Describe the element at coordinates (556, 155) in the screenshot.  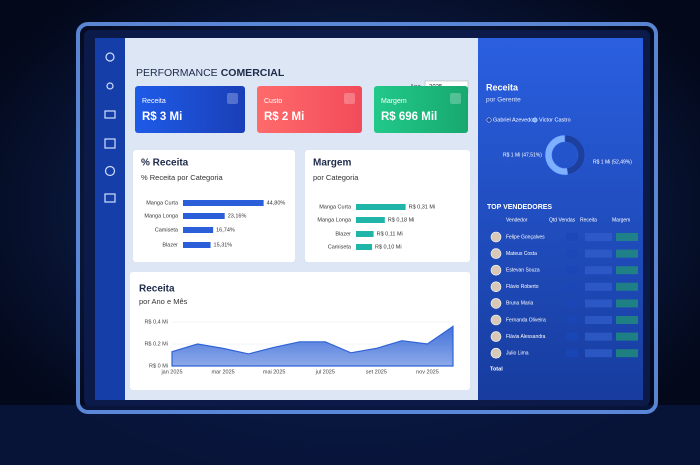
I see `donut-slice` at that location.